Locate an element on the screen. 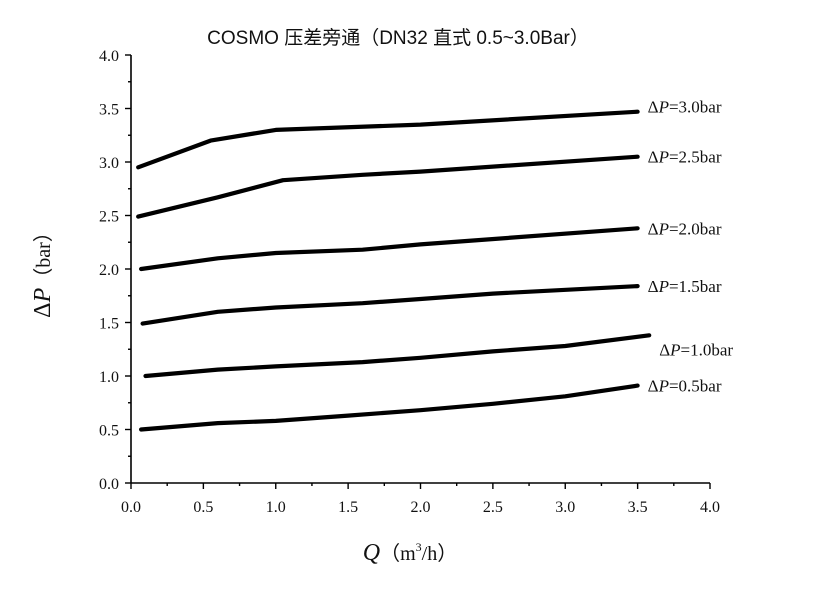 The image size is (840, 590). y-tick-label: 1.5 is located at coordinates (109, 324).